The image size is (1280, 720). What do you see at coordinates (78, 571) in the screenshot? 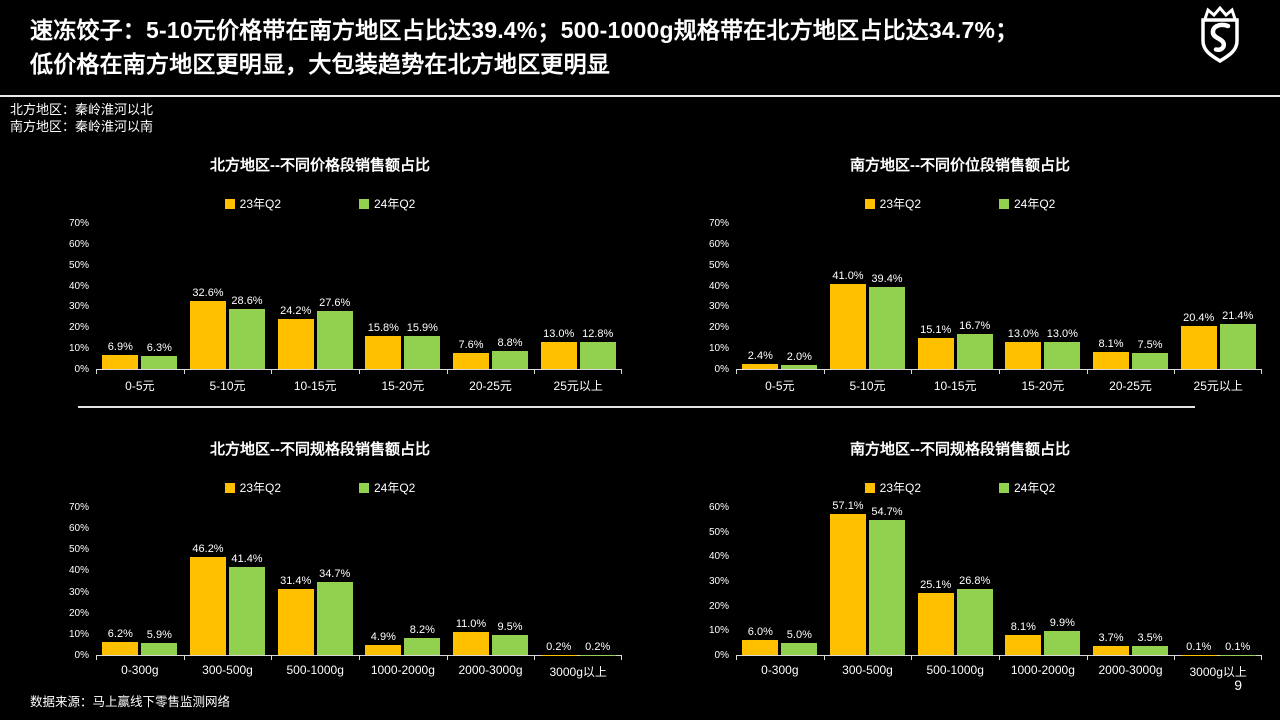
I see `y-tick-label: 40%` at bounding box center [78, 571].